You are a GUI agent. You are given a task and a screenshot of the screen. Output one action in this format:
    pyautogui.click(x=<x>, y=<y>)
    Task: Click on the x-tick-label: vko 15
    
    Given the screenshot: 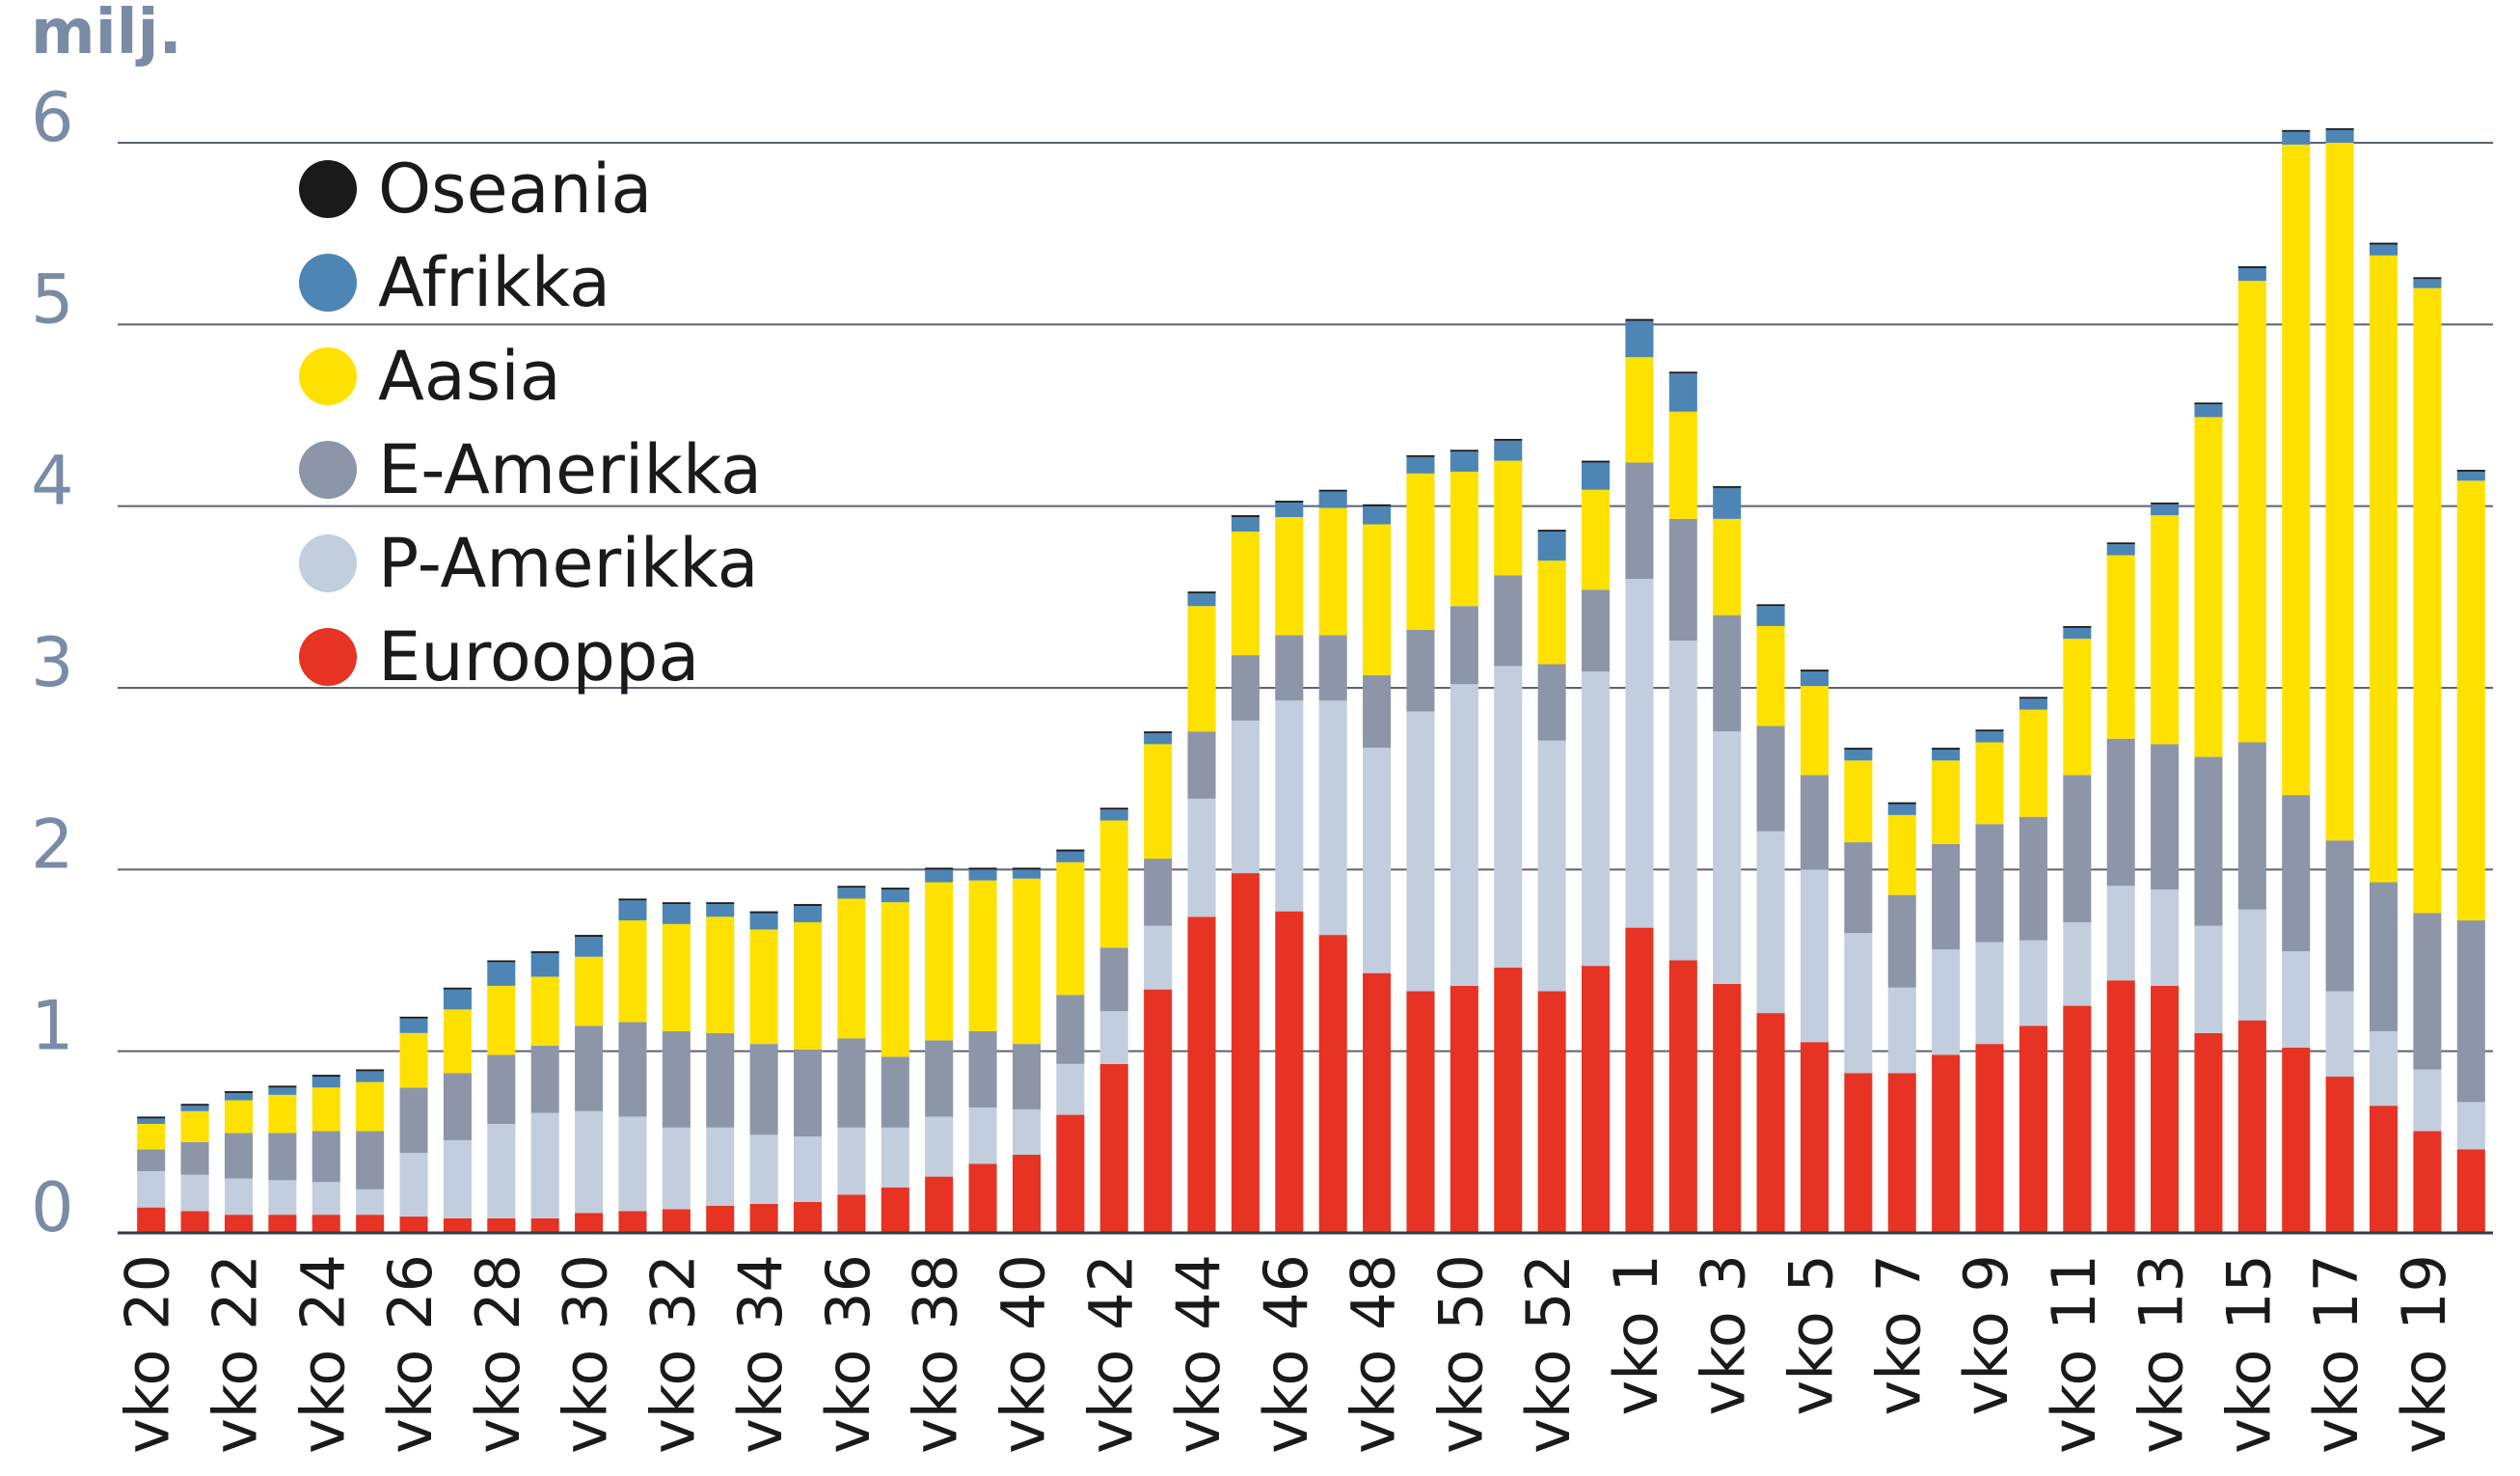 What is the action you would take?
    pyautogui.click(x=2249, y=1354)
    